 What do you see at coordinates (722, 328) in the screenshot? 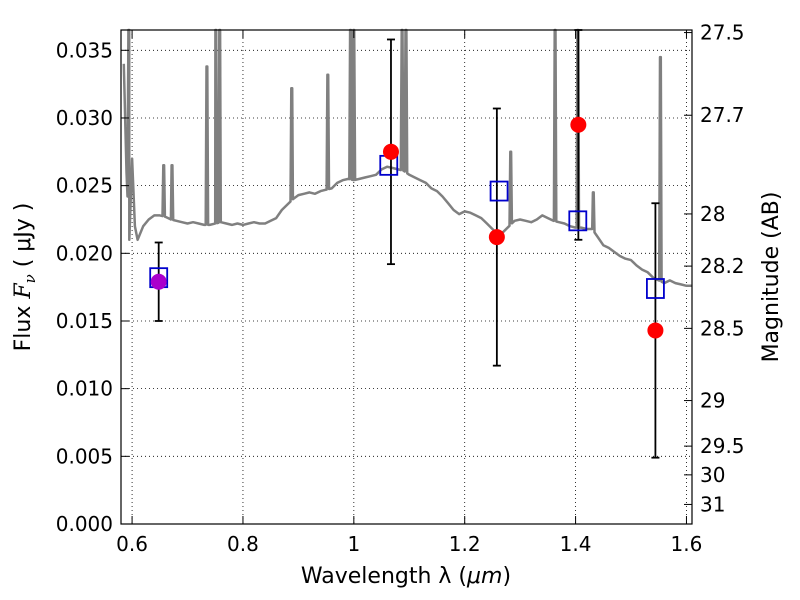
I see `mag-tick-label: 28.5` at bounding box center [722, 328].